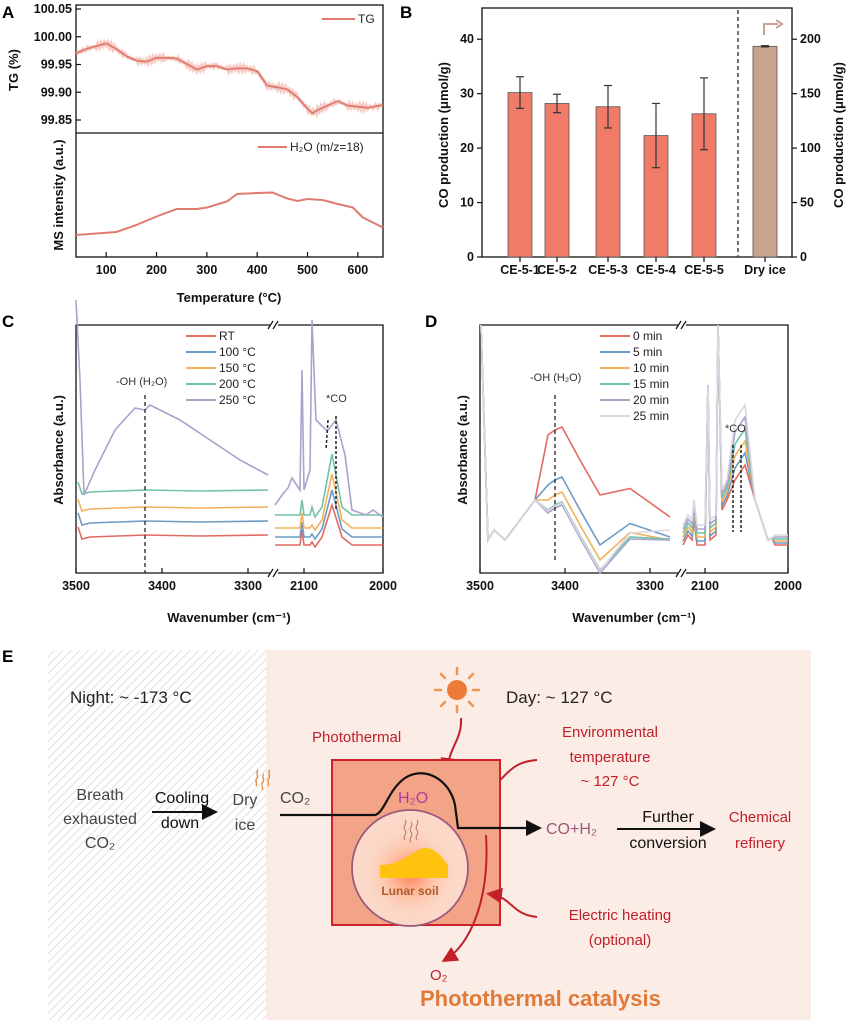 The height and width of the screenshot is (1024, 849). I want to click on lunar-soil-pile, so click(414, 863).